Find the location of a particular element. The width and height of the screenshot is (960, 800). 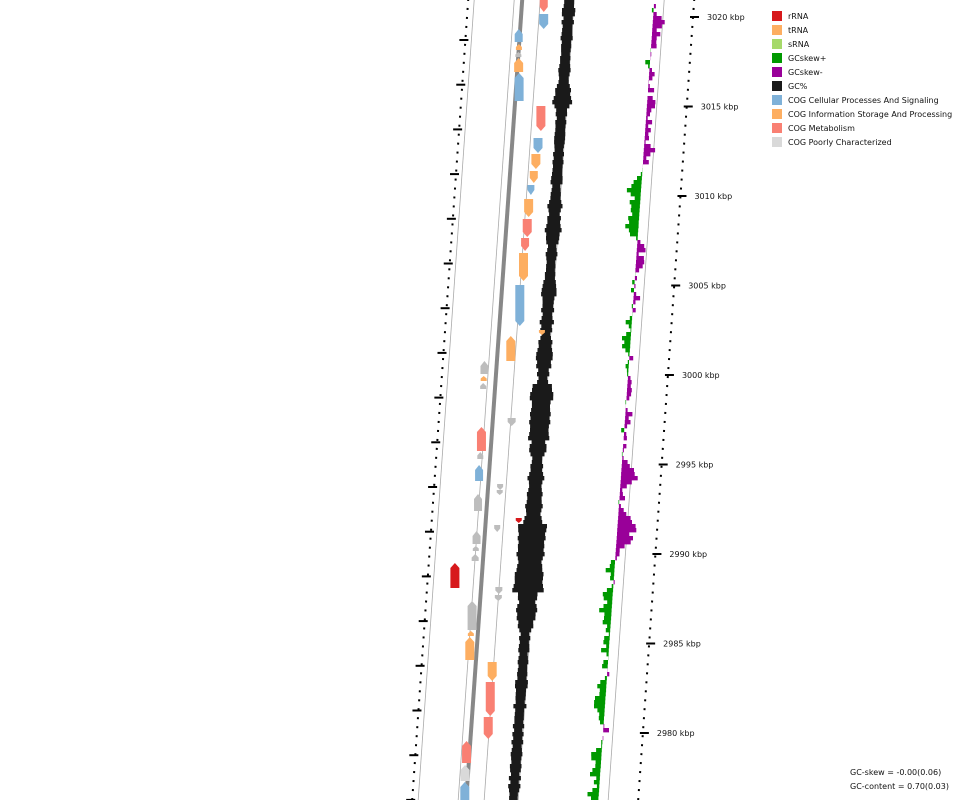

gc-content-profile is located at coordinates (542, 400).